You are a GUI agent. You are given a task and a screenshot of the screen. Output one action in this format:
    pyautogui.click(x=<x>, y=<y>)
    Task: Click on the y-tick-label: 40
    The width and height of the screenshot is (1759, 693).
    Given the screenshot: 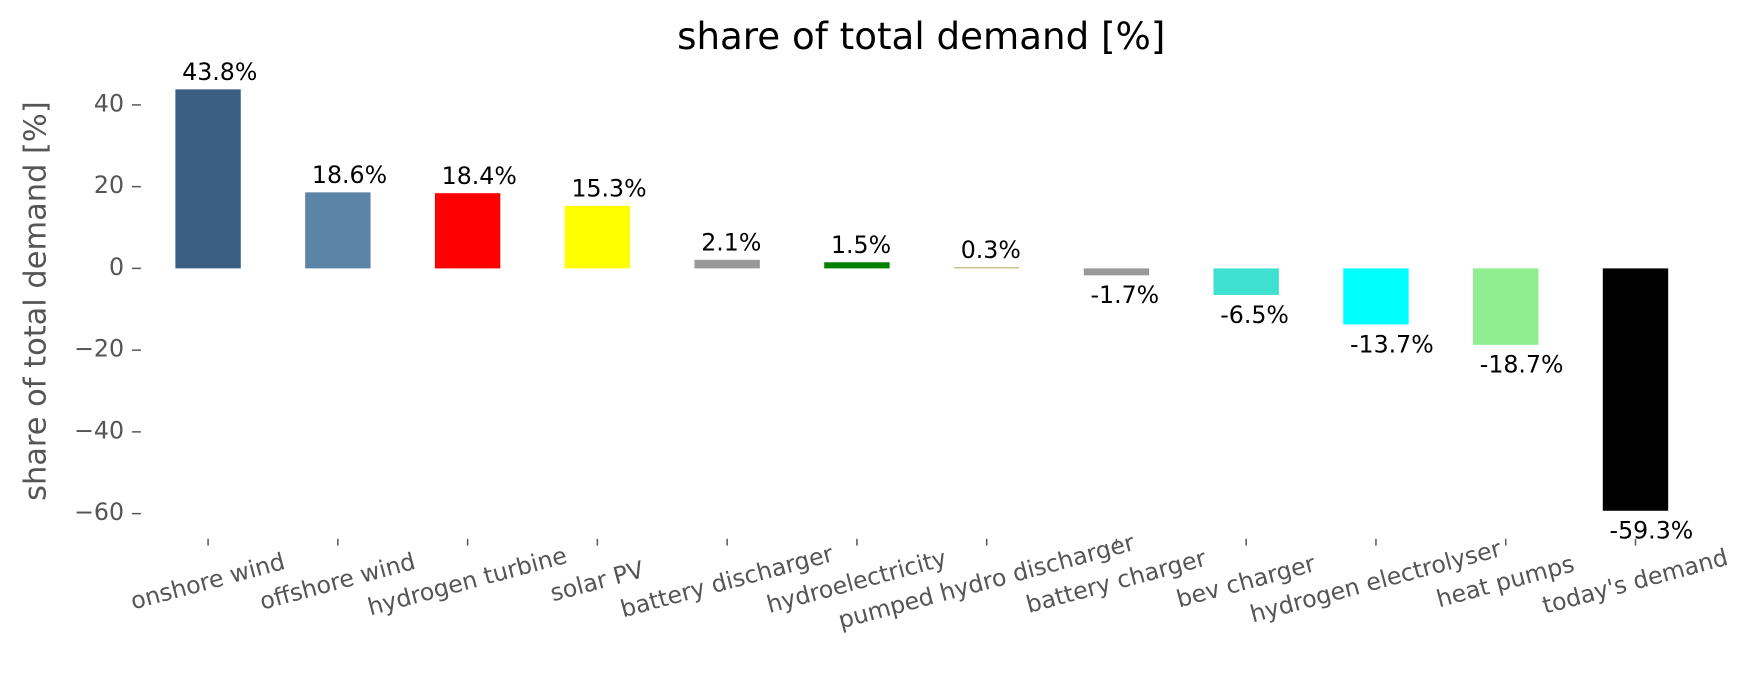 What is the action you would take?
    pyautogui.click(x=109, y=103)
    